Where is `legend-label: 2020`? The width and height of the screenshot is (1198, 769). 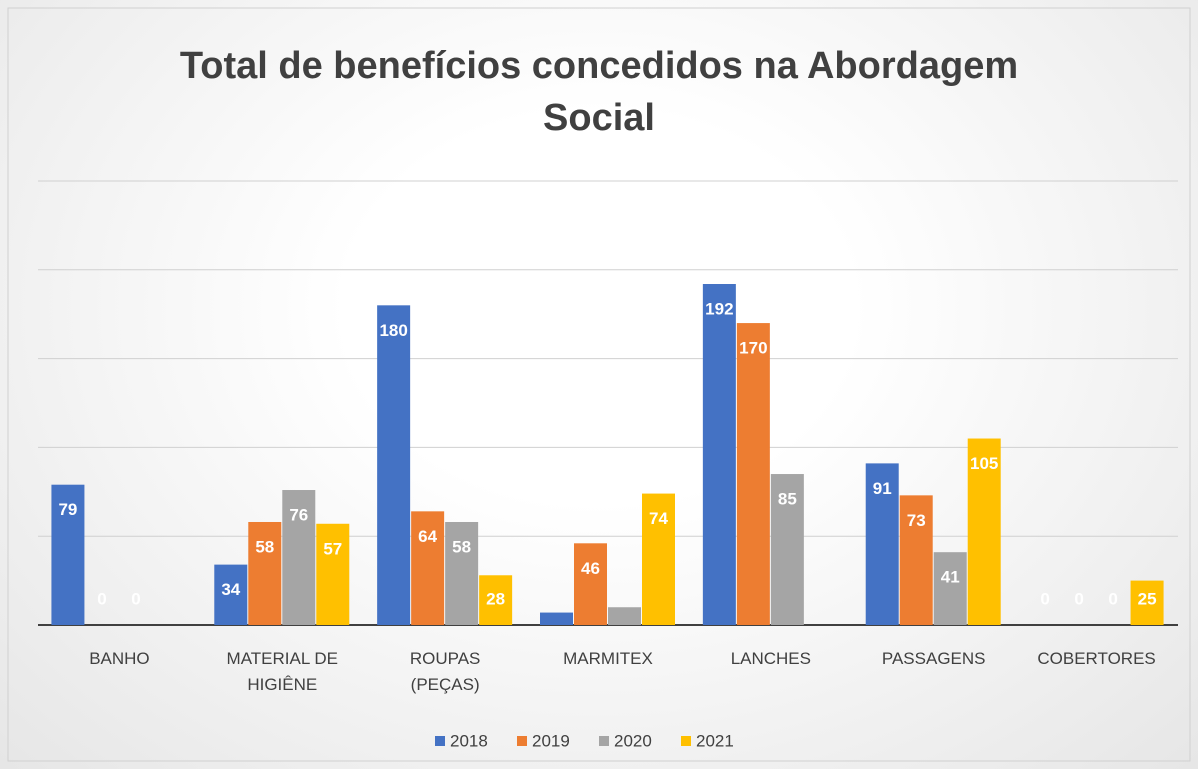
legend-label: 2020 is located at coordinates (633, 740).